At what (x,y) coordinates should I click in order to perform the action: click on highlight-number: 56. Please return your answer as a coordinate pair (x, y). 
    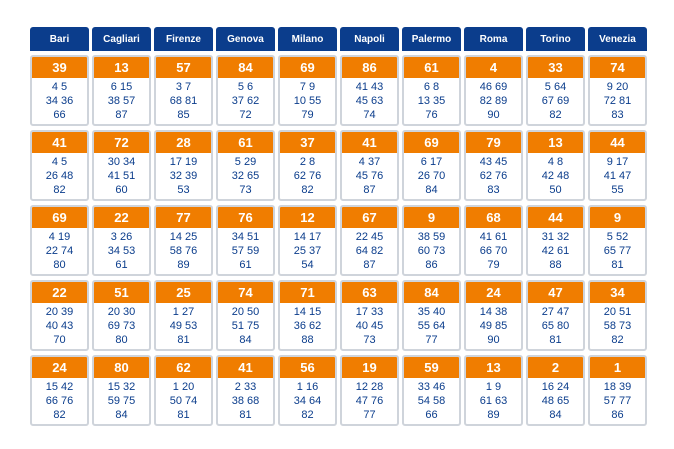
    Looking at the image, I should click on (307, 367).